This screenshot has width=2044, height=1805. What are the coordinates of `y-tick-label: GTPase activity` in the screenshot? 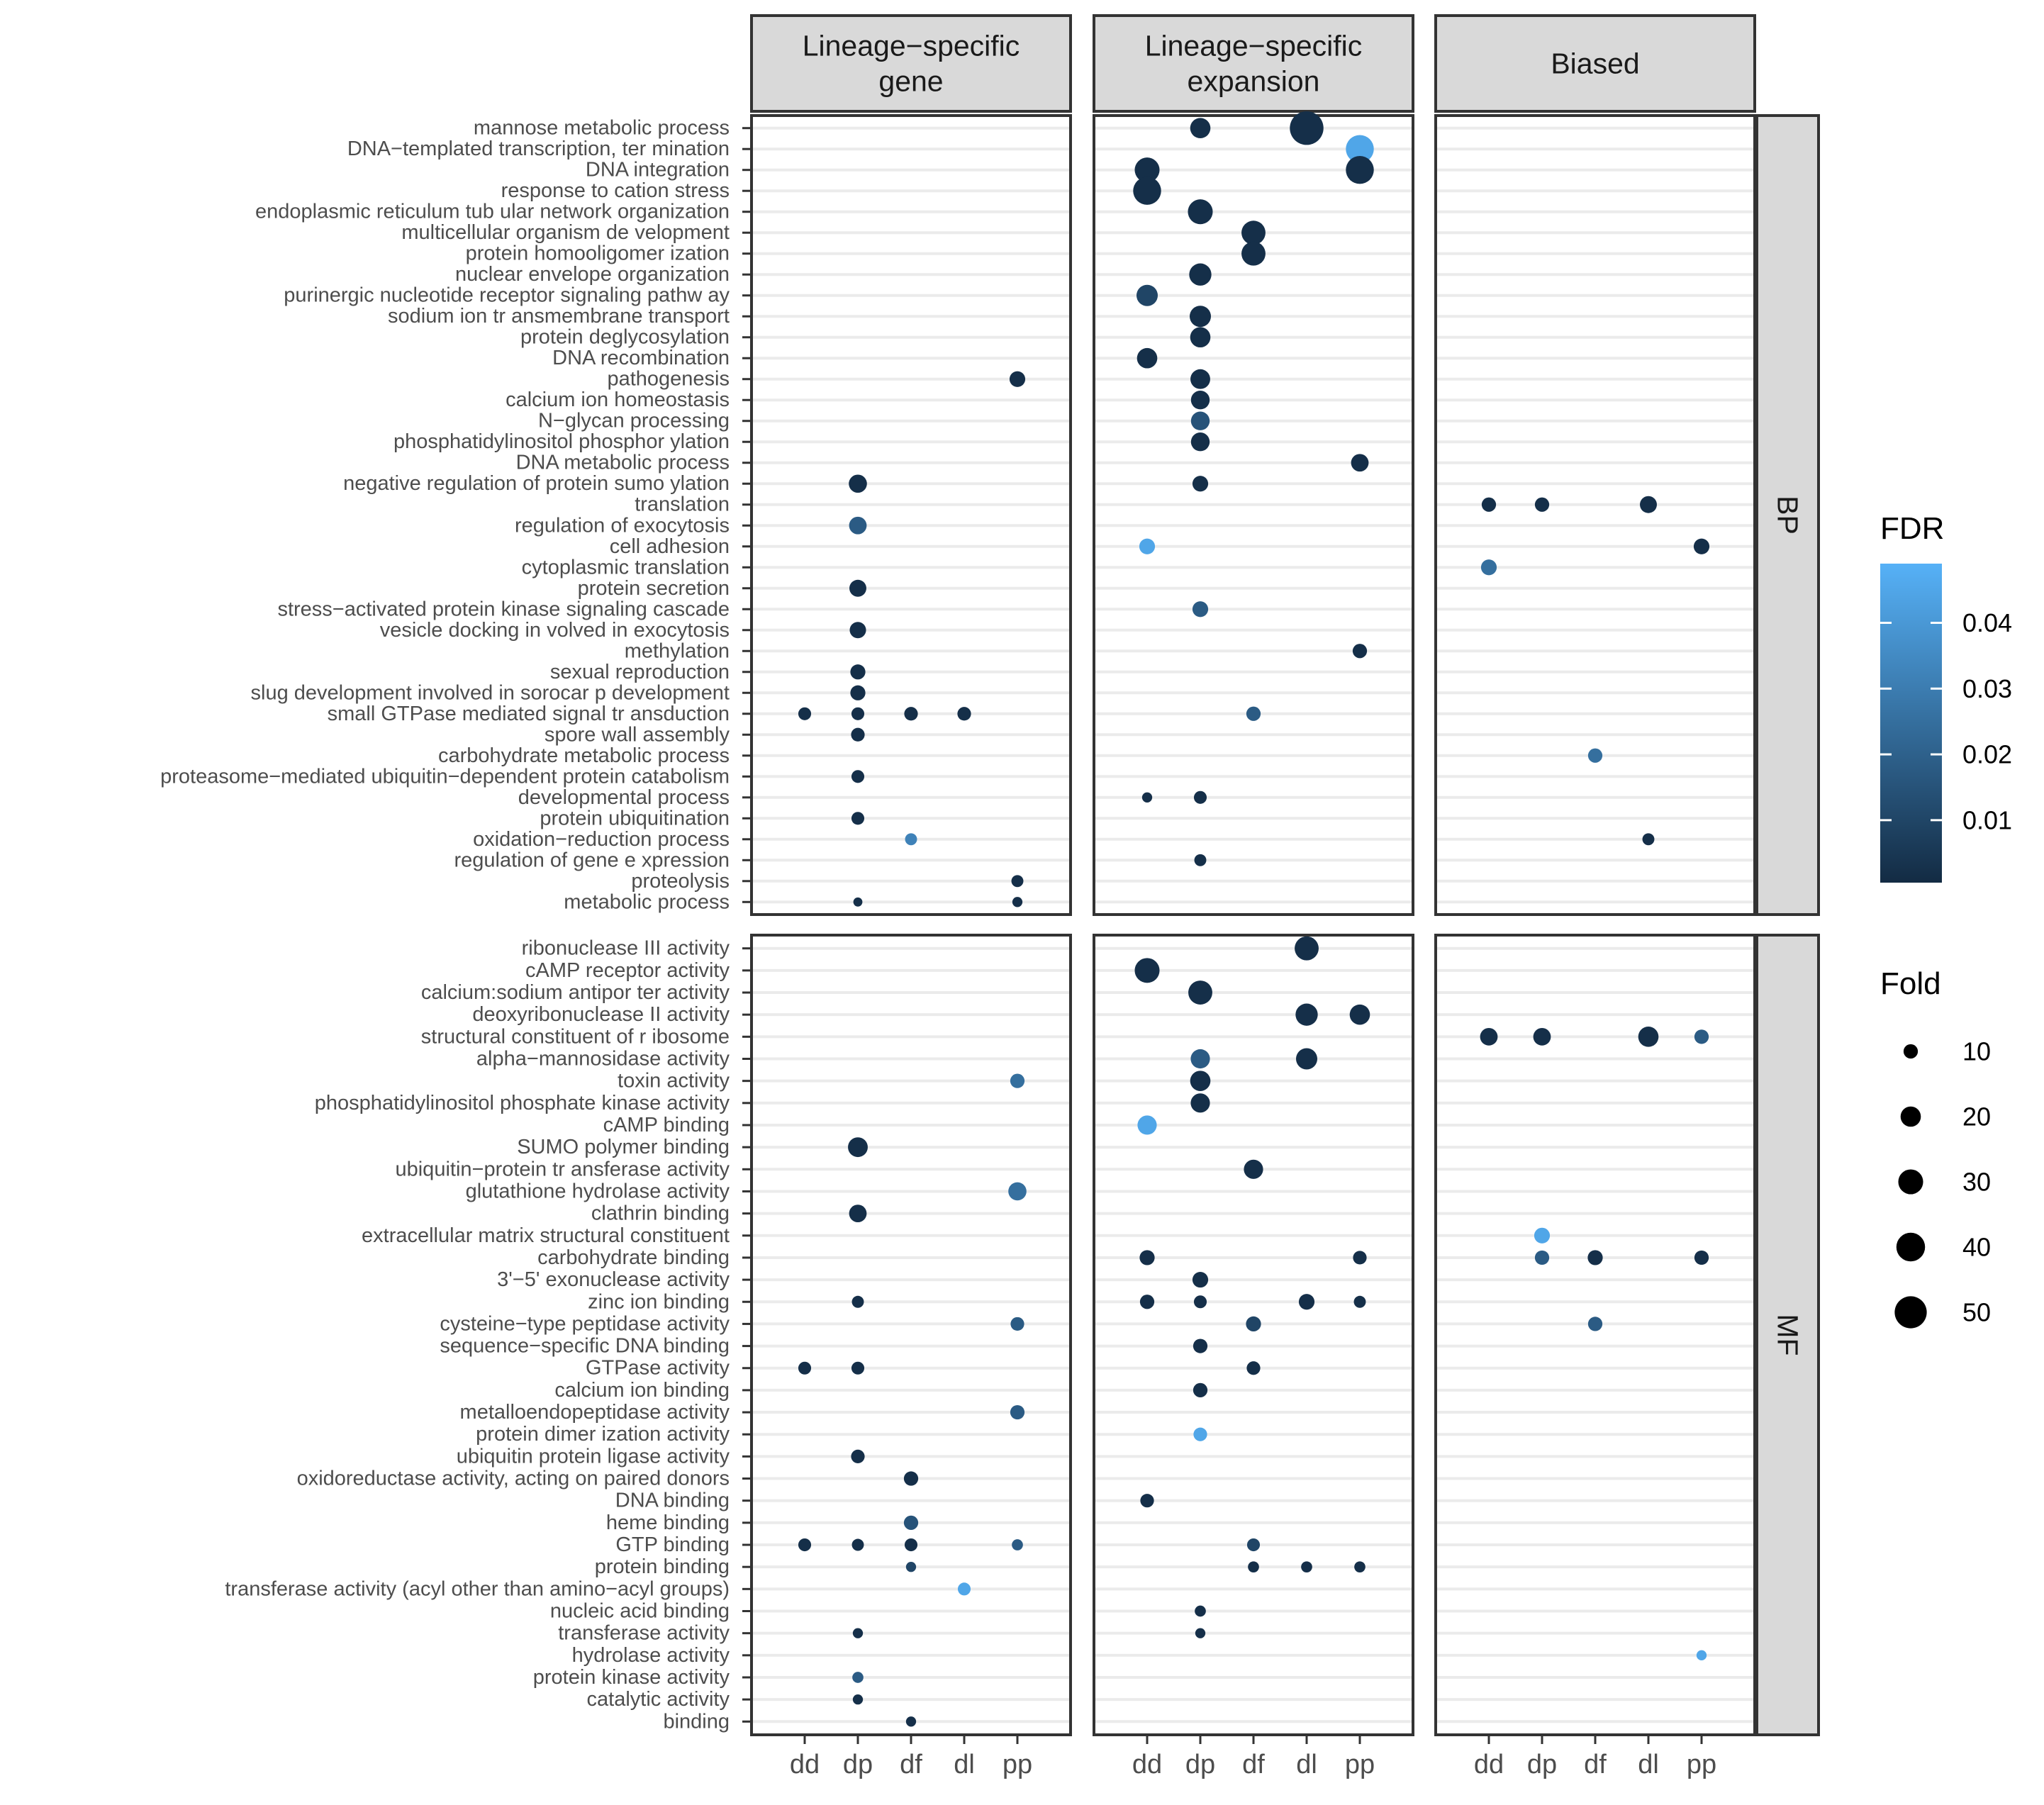 It's located at (658, 1368).